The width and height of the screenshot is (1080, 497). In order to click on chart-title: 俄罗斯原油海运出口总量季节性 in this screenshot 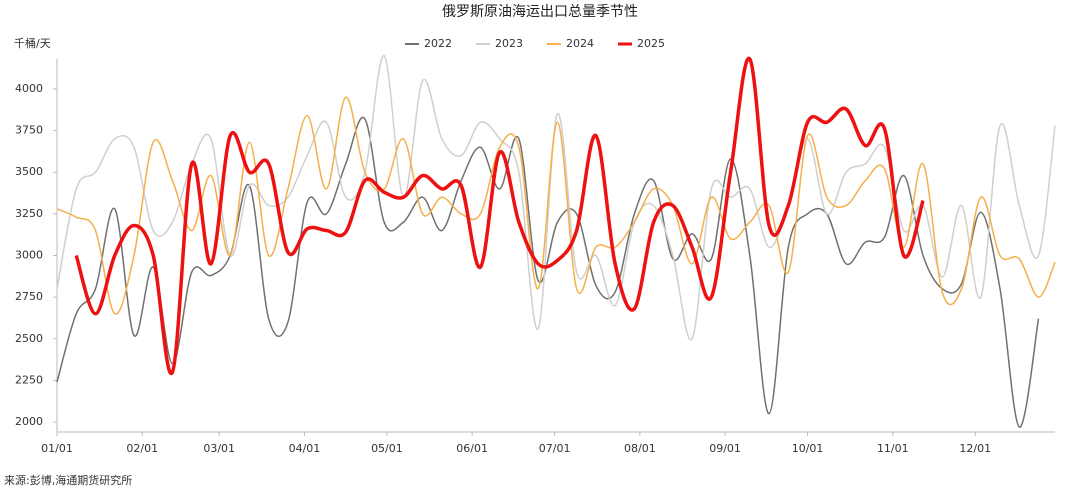, I will do `click(540, 12)`.